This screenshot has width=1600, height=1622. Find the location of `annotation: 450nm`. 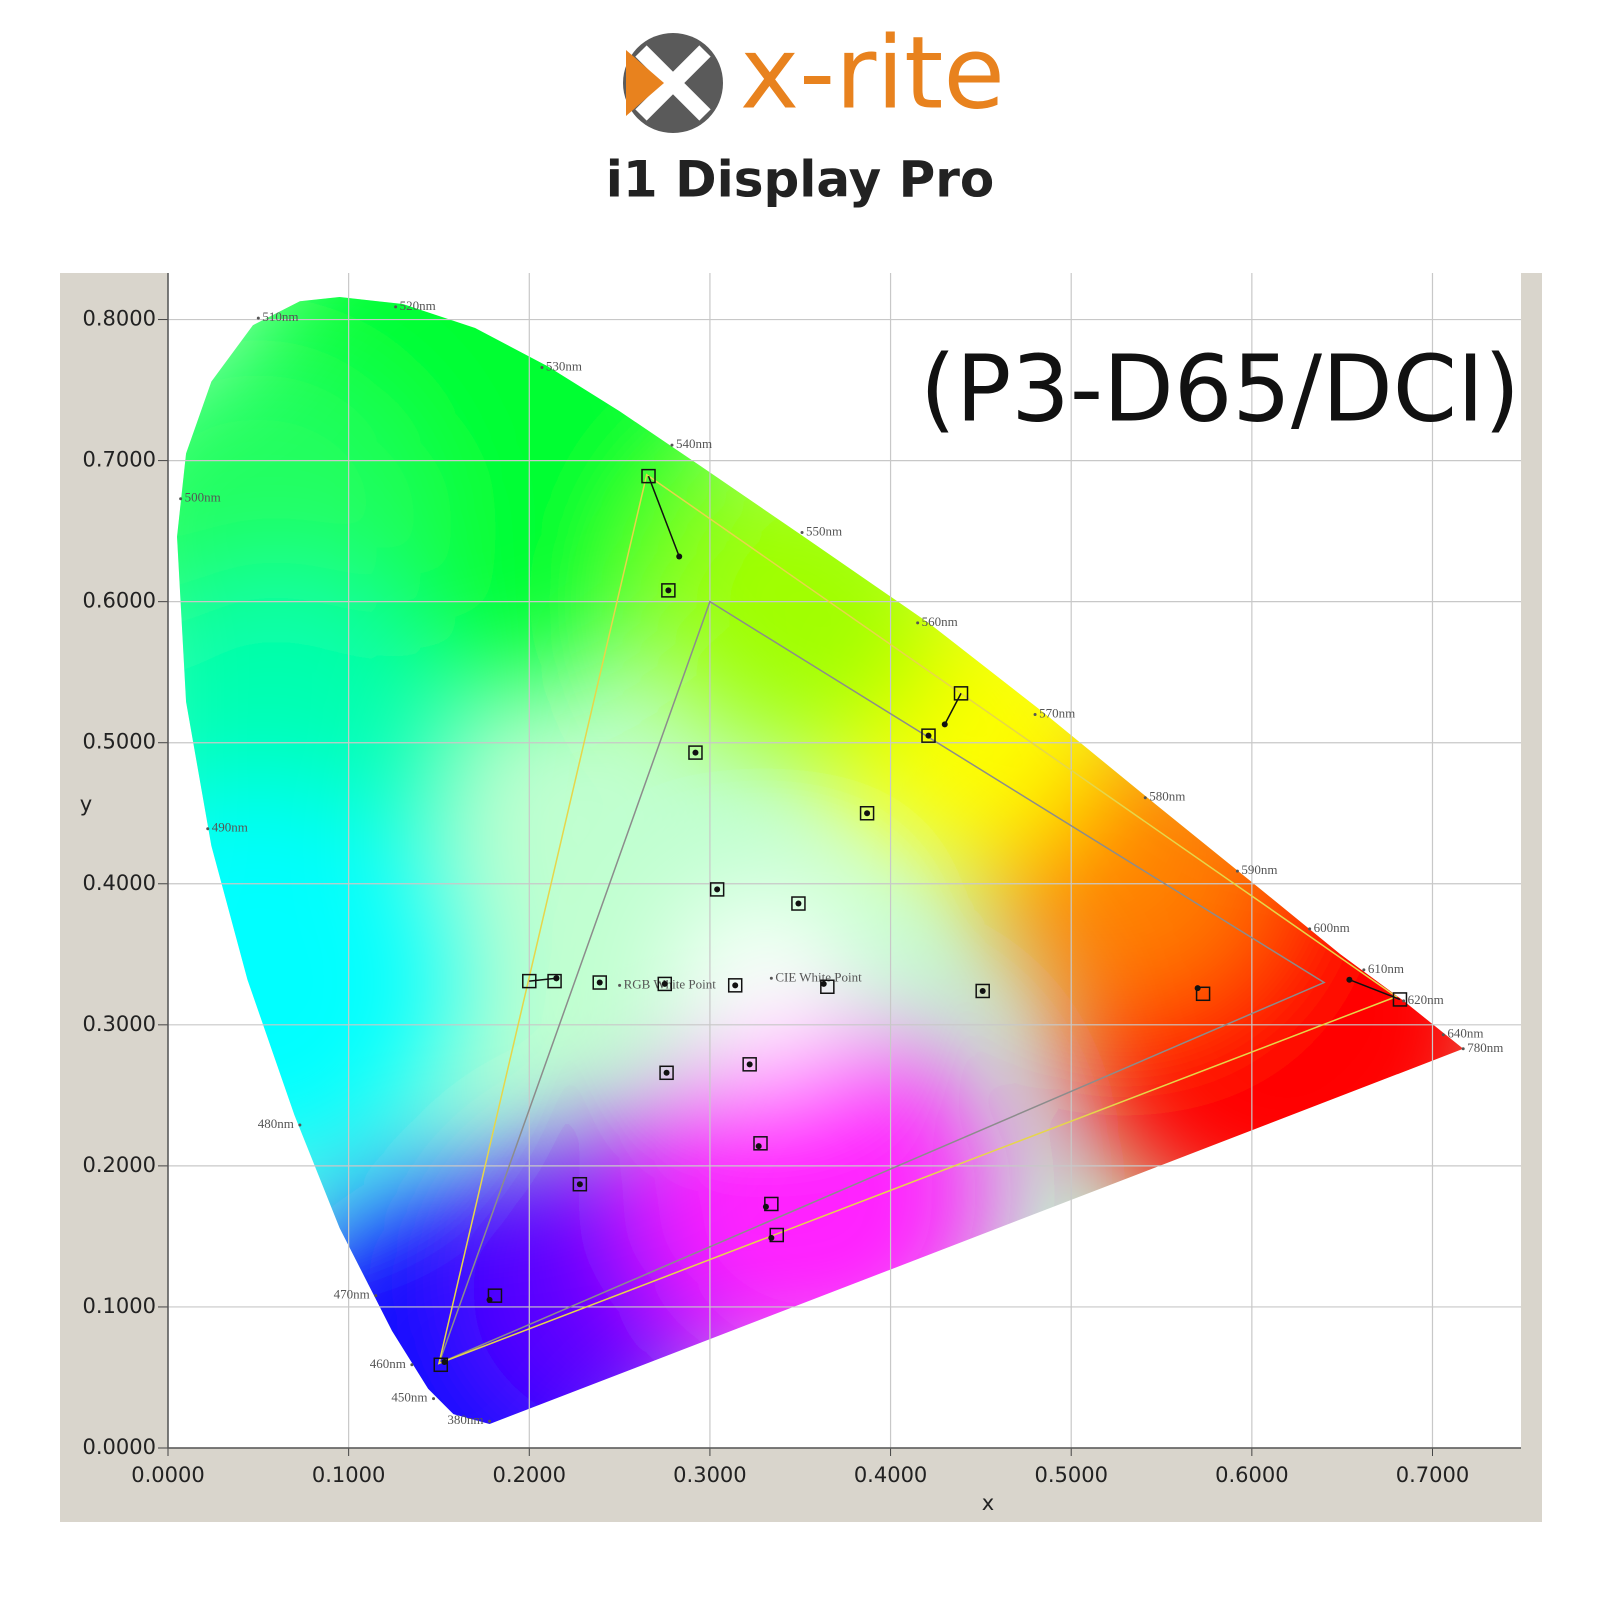

annotation: 450nm is located at coordinates (409, 1397).